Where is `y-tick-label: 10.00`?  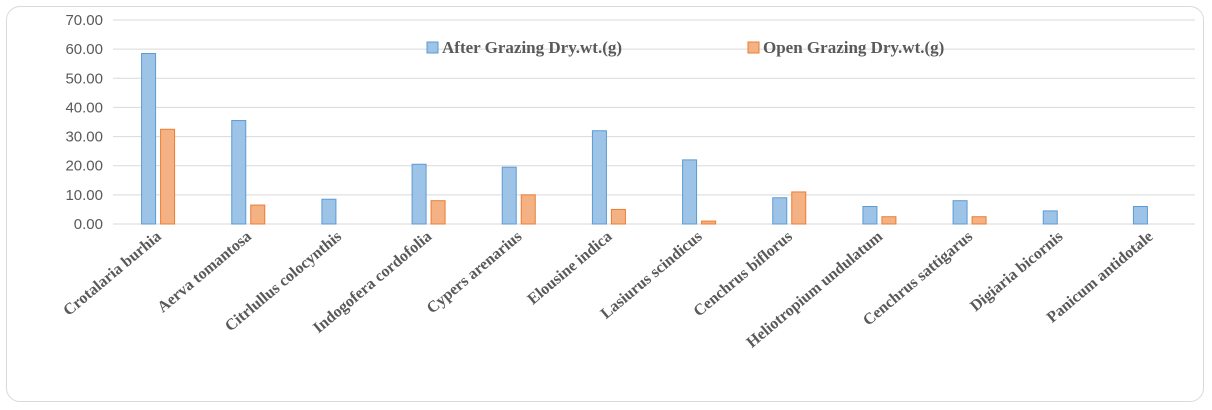
y-tick-label: 10.00 is located at coordinates (84, 195).